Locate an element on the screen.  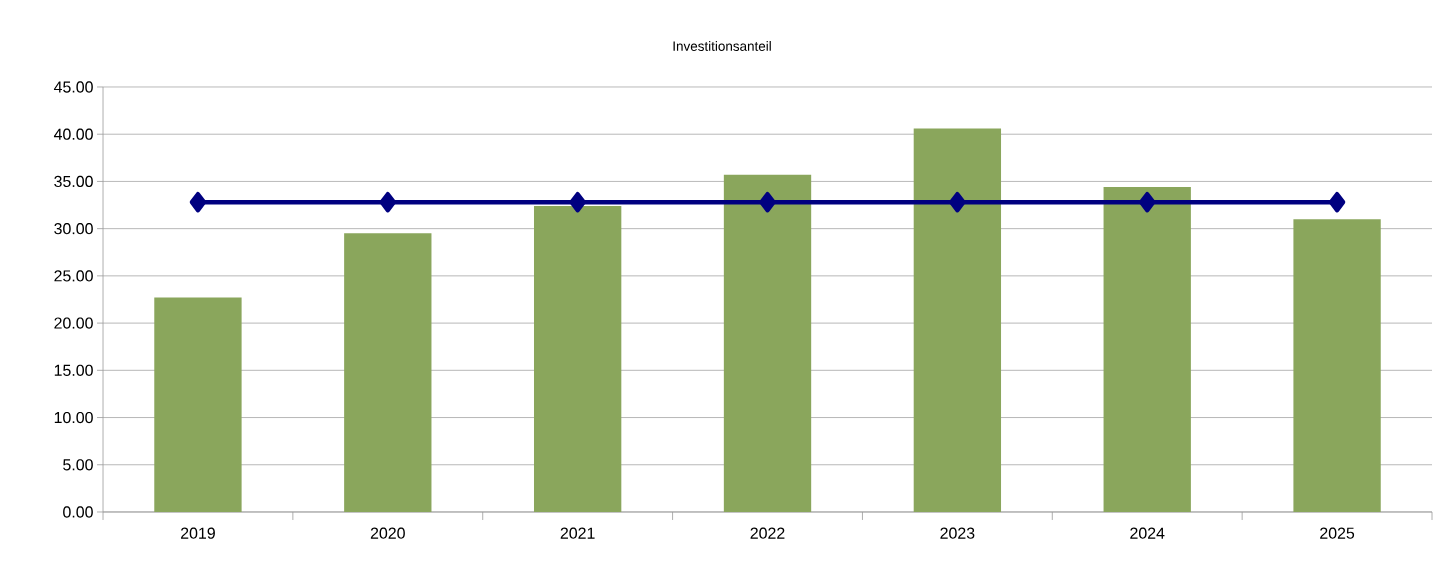
y-tick-label: 40.00 is located at coordinates (73, 134).